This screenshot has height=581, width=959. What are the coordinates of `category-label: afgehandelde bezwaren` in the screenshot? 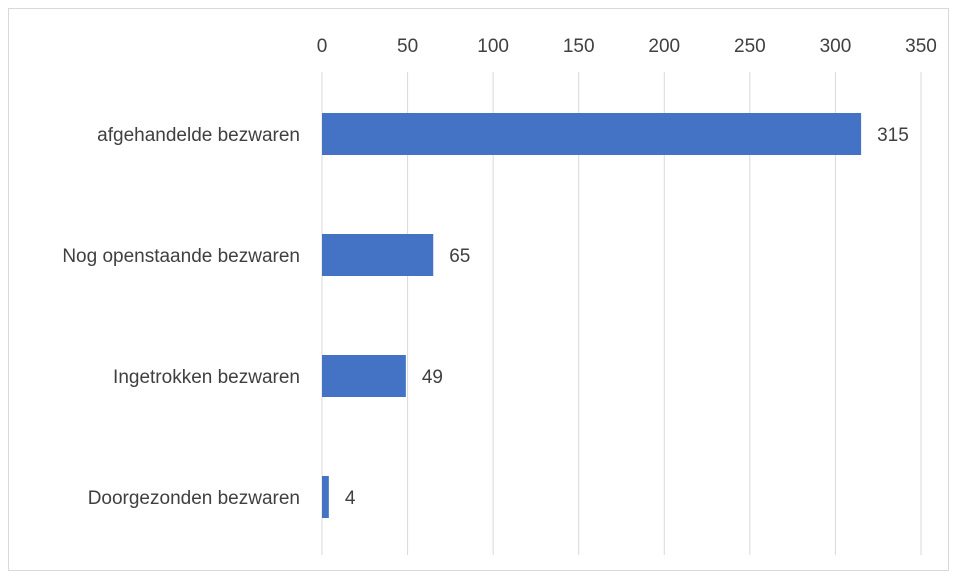 It's located at (198, 135).